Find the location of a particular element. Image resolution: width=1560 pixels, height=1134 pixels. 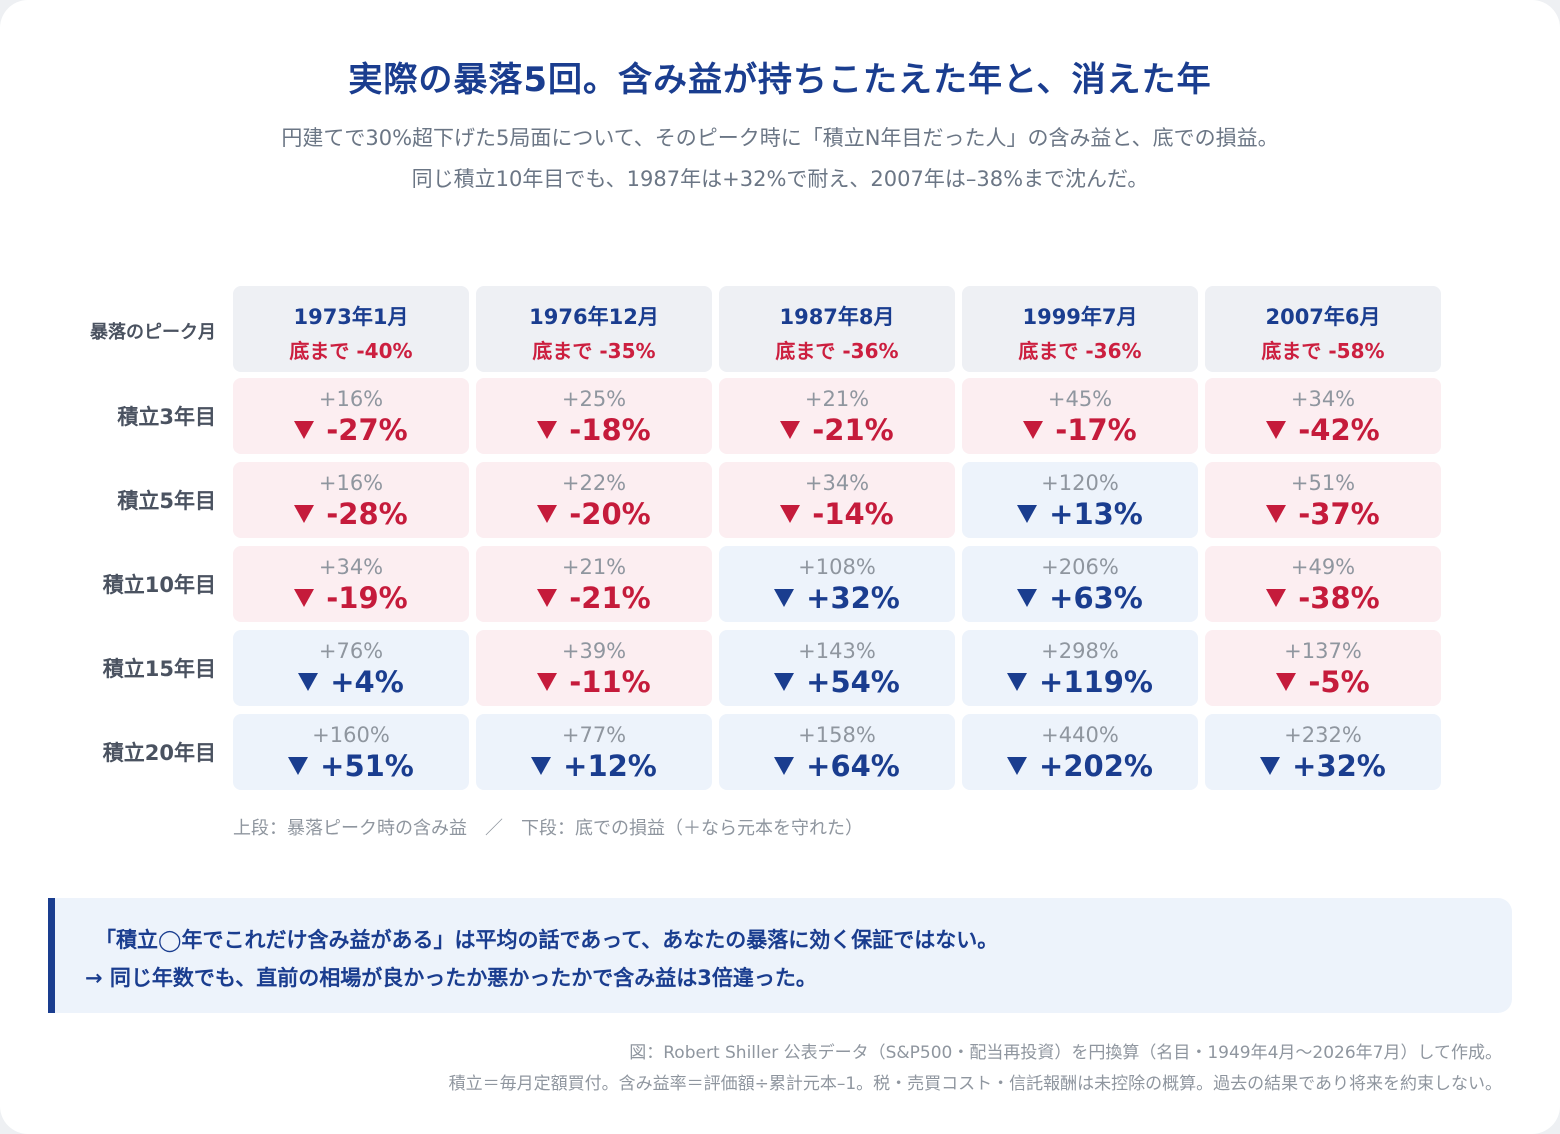

bottom-result: -14% is located at coordinates (837, 514).